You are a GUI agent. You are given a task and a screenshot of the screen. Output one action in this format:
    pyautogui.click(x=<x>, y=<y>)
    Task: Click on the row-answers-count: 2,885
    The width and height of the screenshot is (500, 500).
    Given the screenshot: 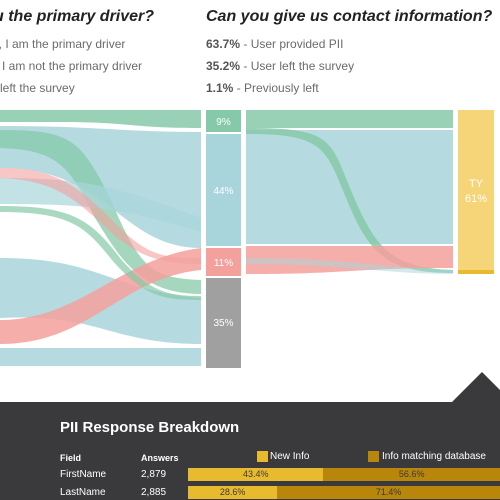 What is the action you would take?
    pyautogui.click(x=154, y=492)
    